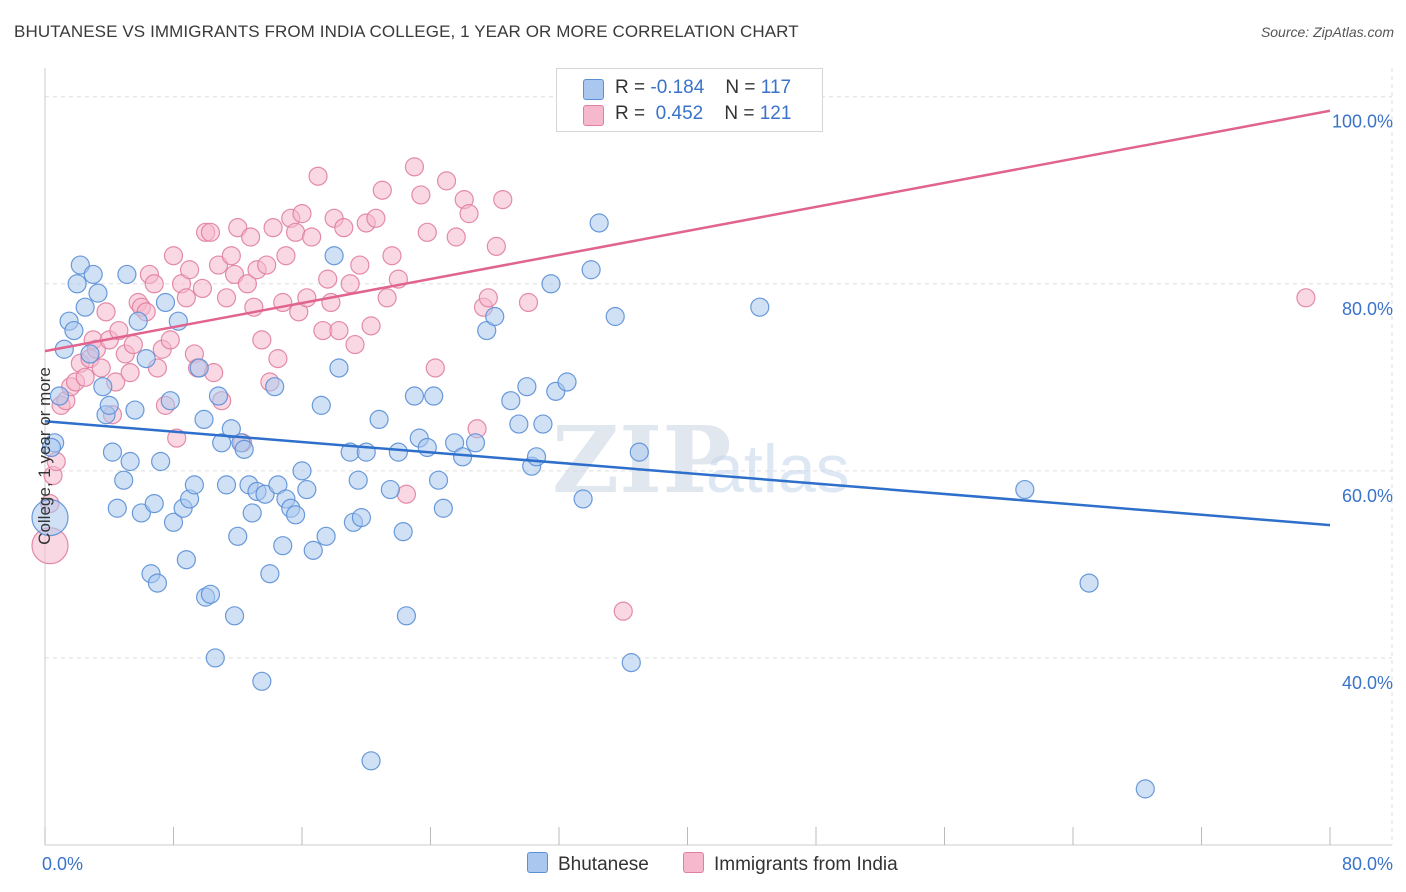  What do you see at coordinates (1367, 683) in the screenshot?
I see `y-tick-label: 40.0%` at bounding box center [1367, 683].